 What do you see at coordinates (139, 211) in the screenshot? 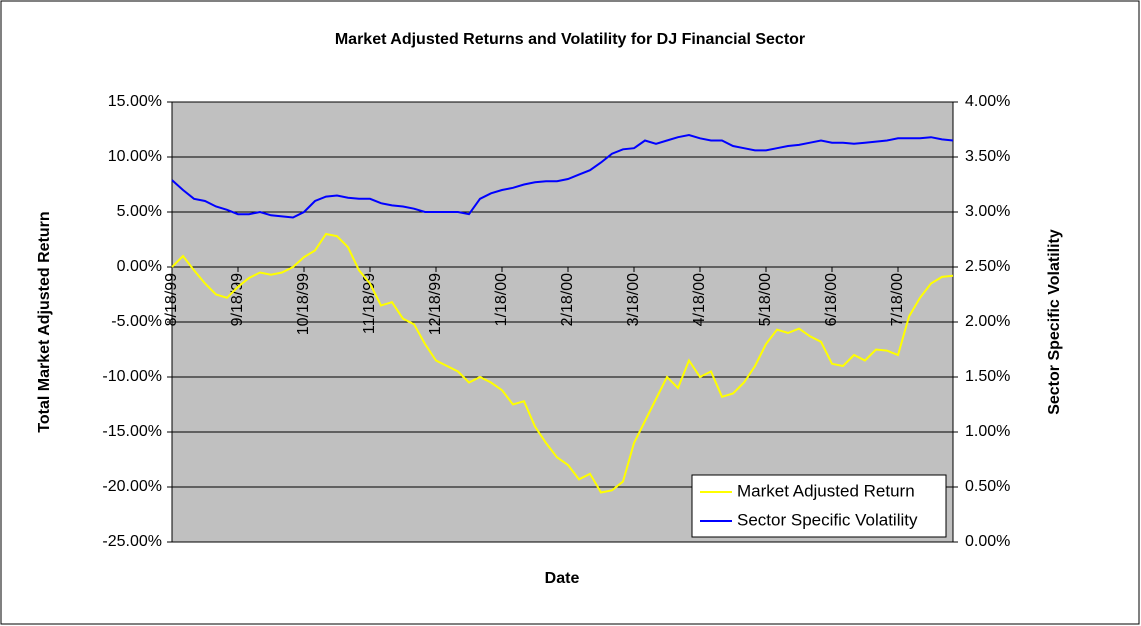
I see `y-tick-label: 5.00%` at bounding box center [139, 211].